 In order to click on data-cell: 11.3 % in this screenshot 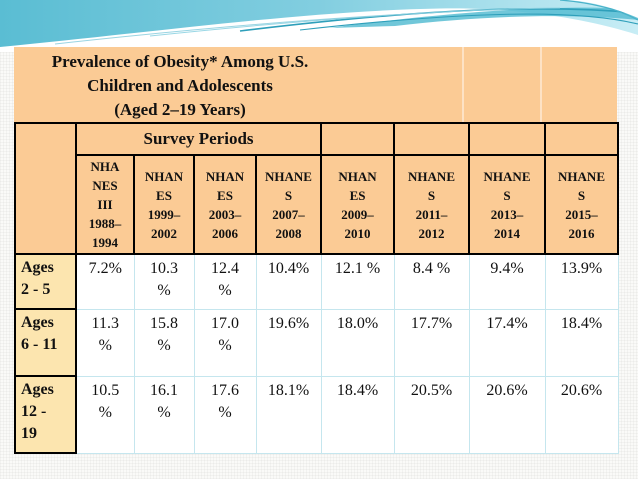, I will do `click(105, 342)`.